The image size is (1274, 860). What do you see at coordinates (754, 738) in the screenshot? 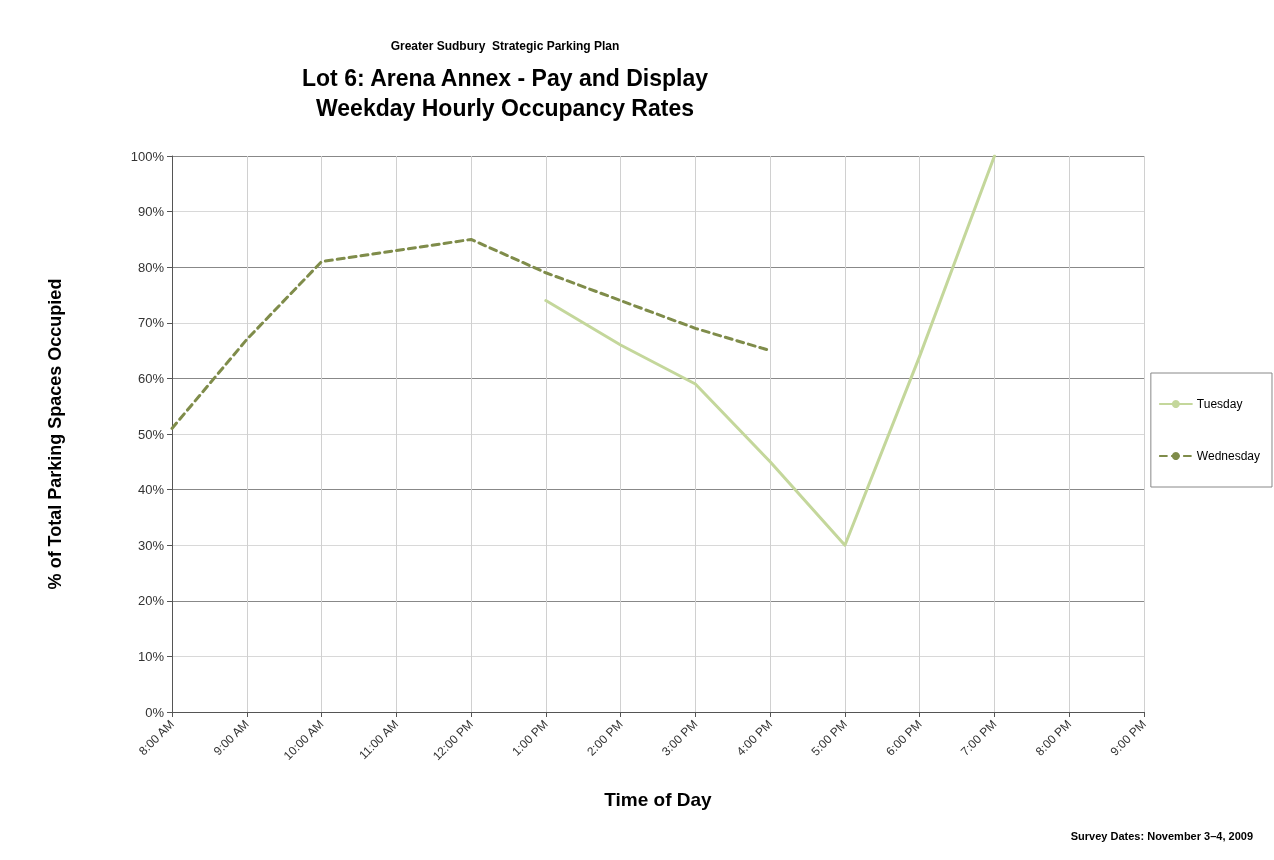
I see `x-tick-label: 4:00 PM` at bounding box center [754, 738].